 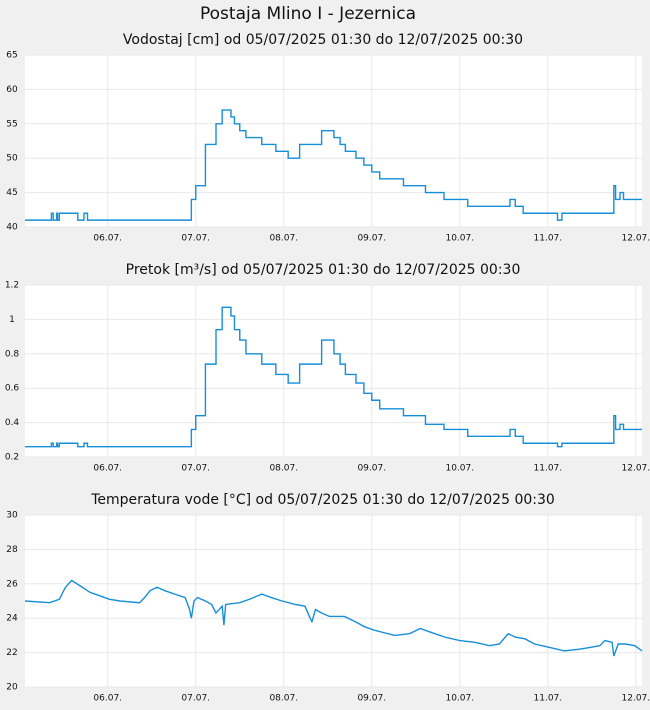 I want to click on y-tick-label: 1.2, so click(x=12, y=286).